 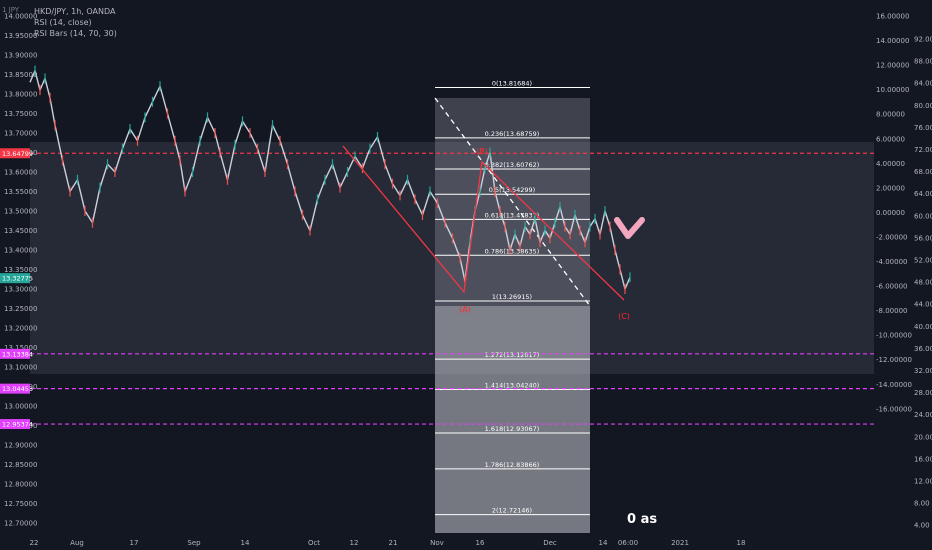 I want to click on rsi-bars-axis-tick: 80.00, so click(x=923, y=106).